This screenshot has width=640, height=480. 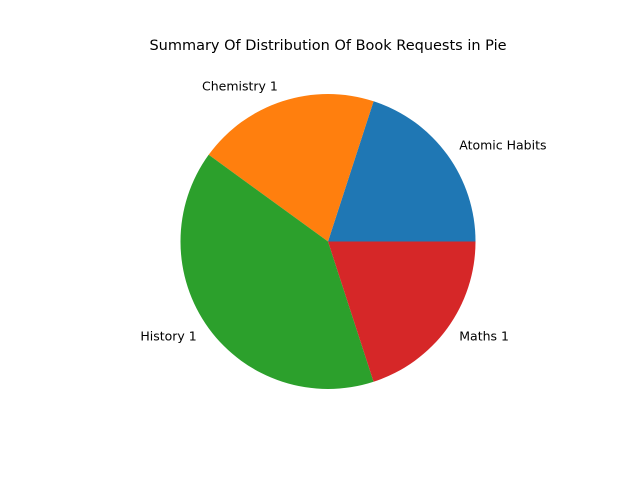 What do you see at coordinates (168, 335) in the screenshot?
I see `slice-label-history-1: History 1` at bounding box center [168, 335].